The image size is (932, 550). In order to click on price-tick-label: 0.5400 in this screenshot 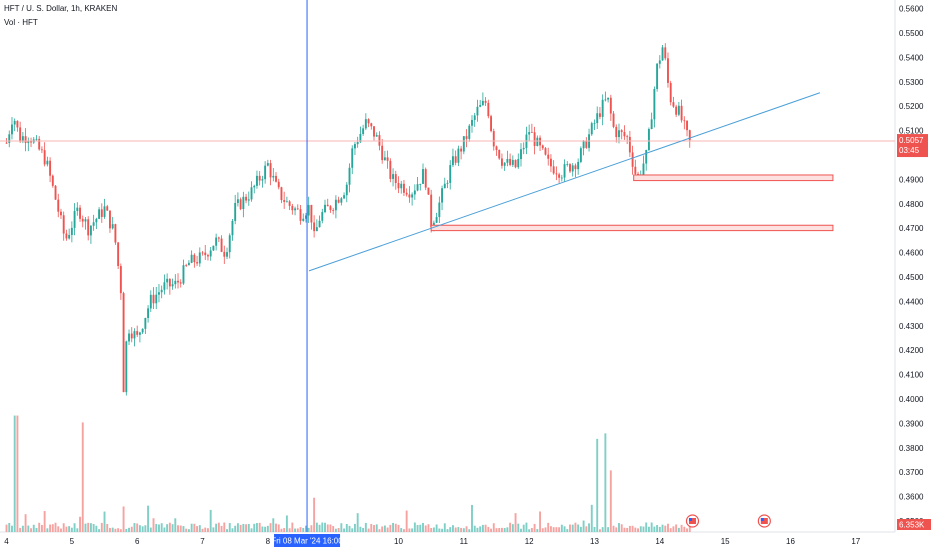, I will do `click(911, 57)`.